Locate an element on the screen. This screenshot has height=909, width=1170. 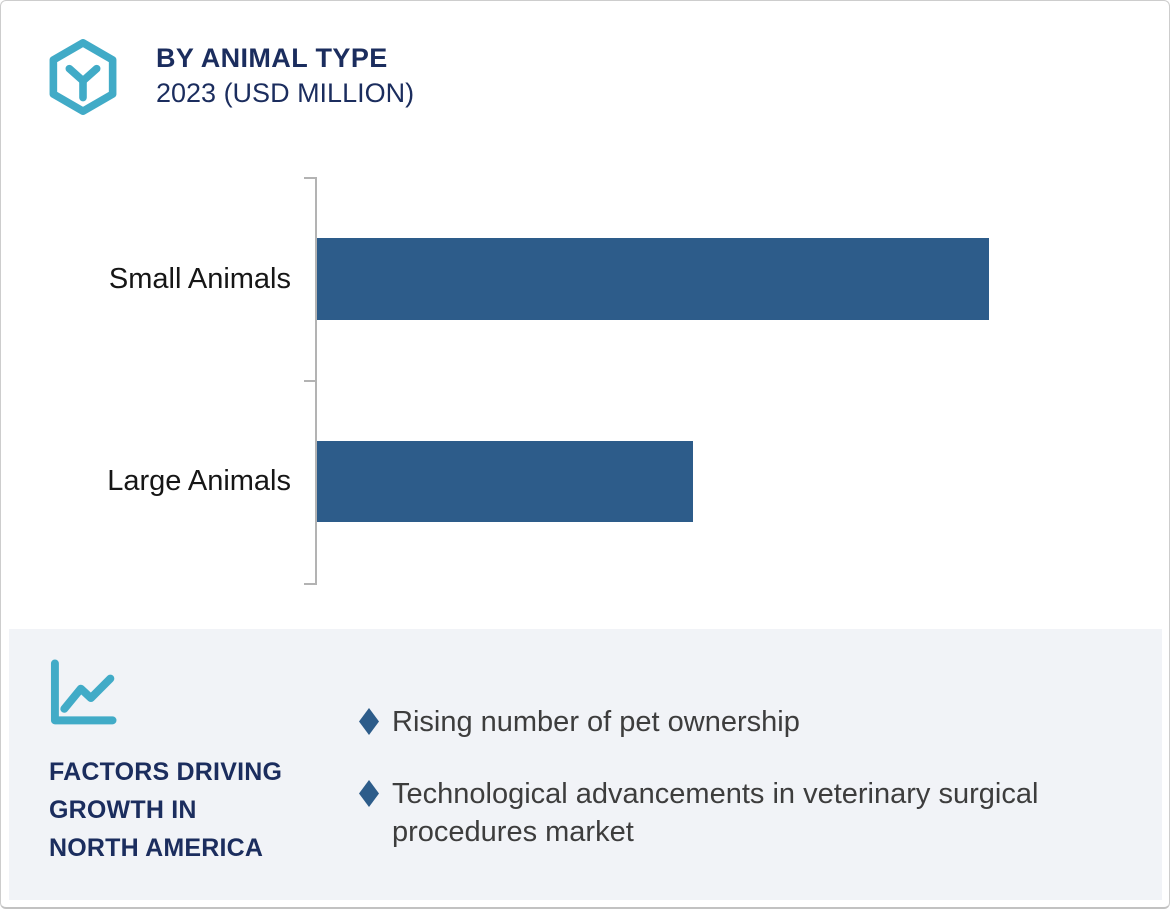
chart-subtitle: 2023 (USD MILLION) is located at coordinates (285, 93).